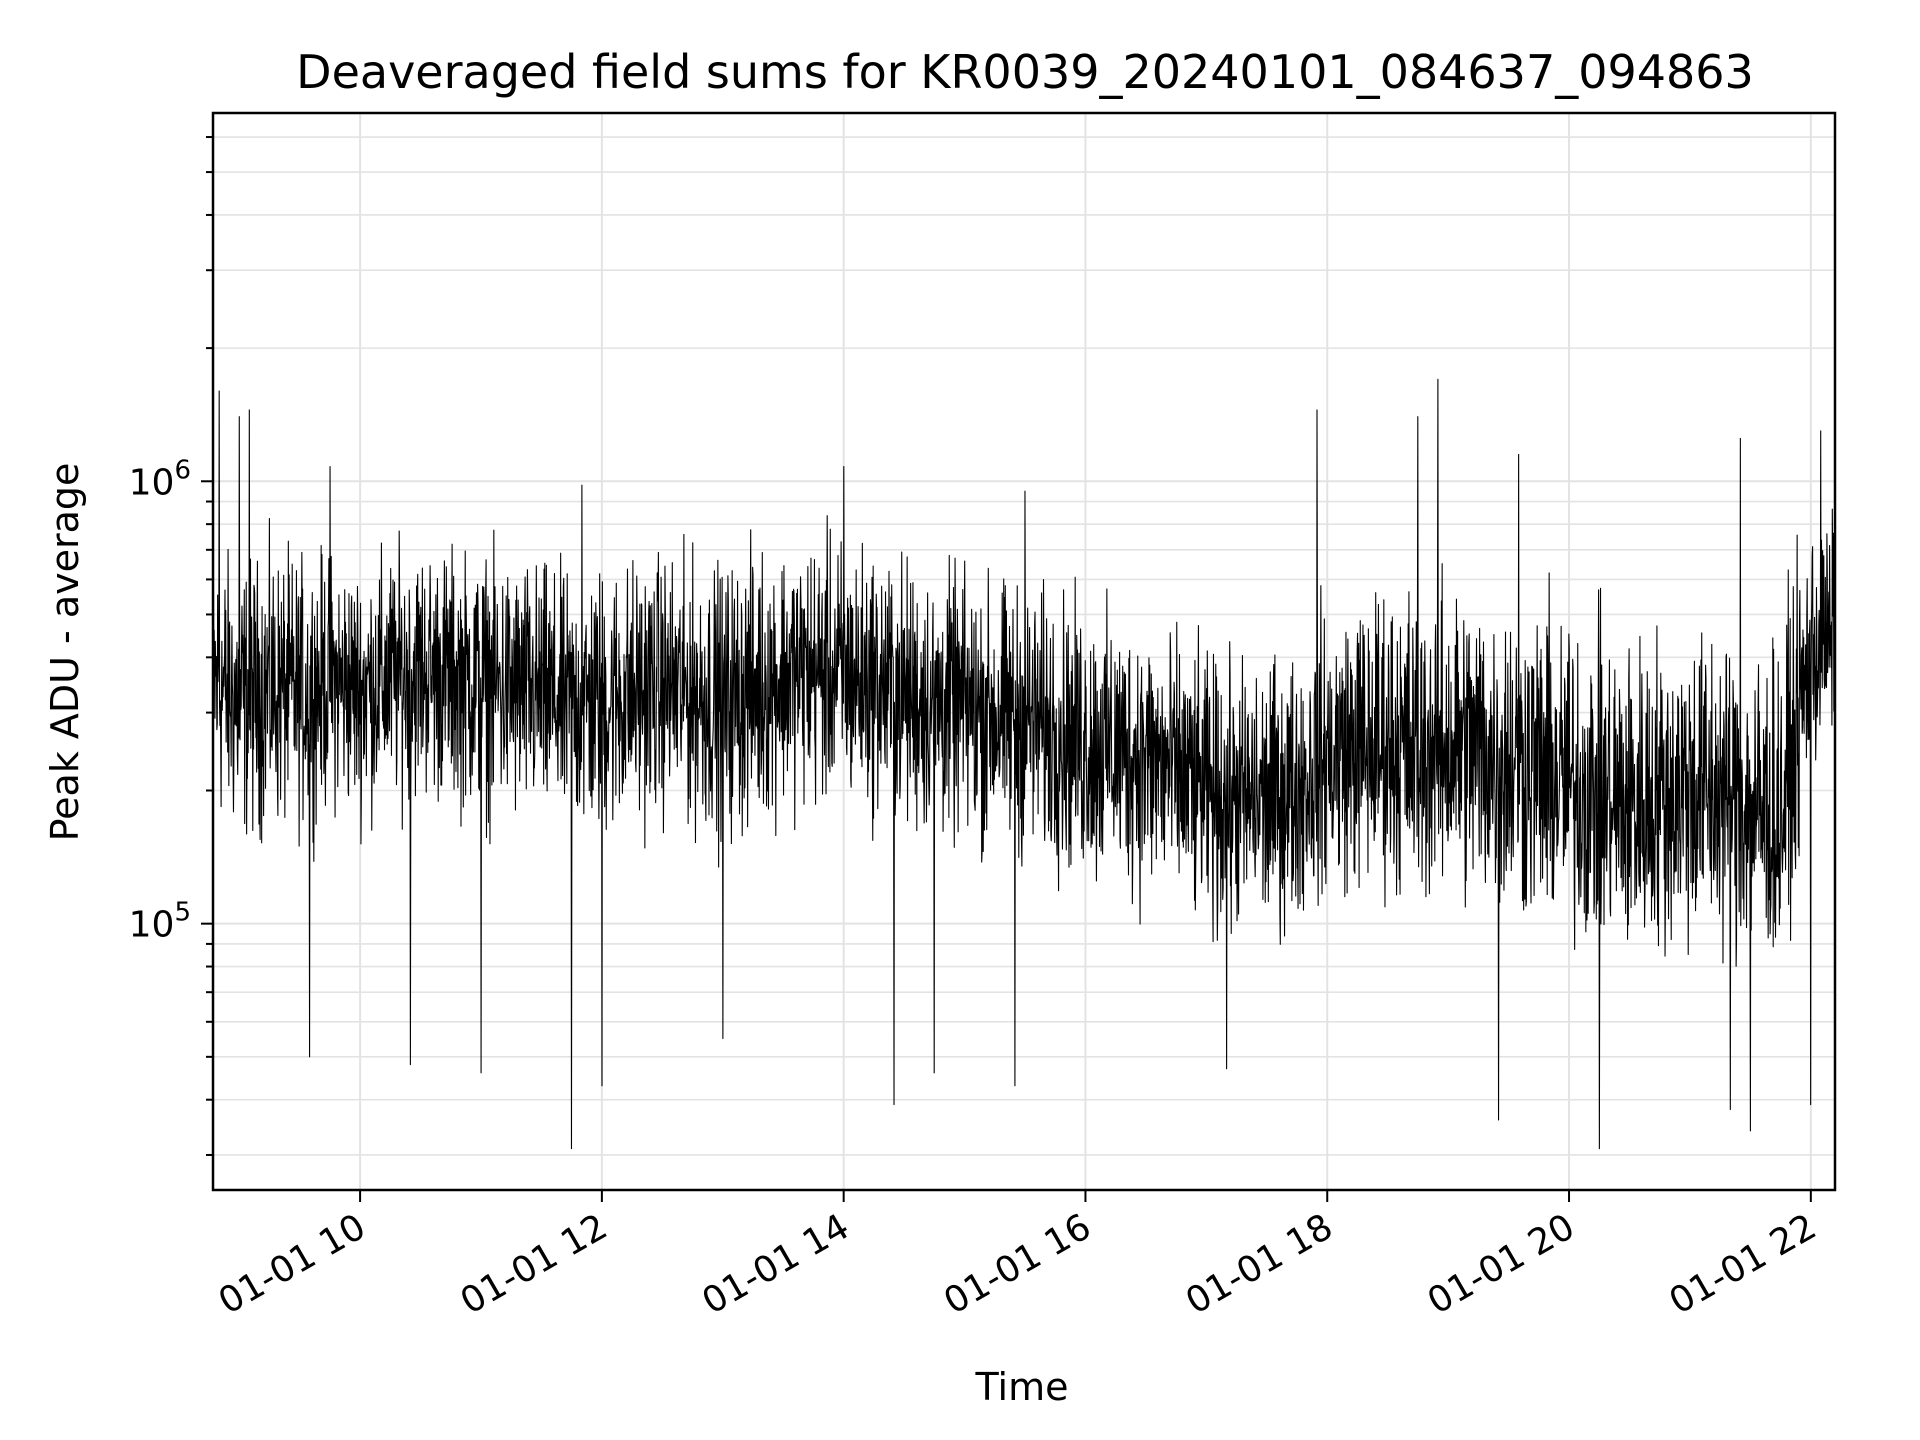 The width and height of the screenshot is (1920, 1440). What do you see at coordinates (65, 652) in the screenshot?
I see `y-axis-label: Peak ADU - average` at bounding box center [65, 652].